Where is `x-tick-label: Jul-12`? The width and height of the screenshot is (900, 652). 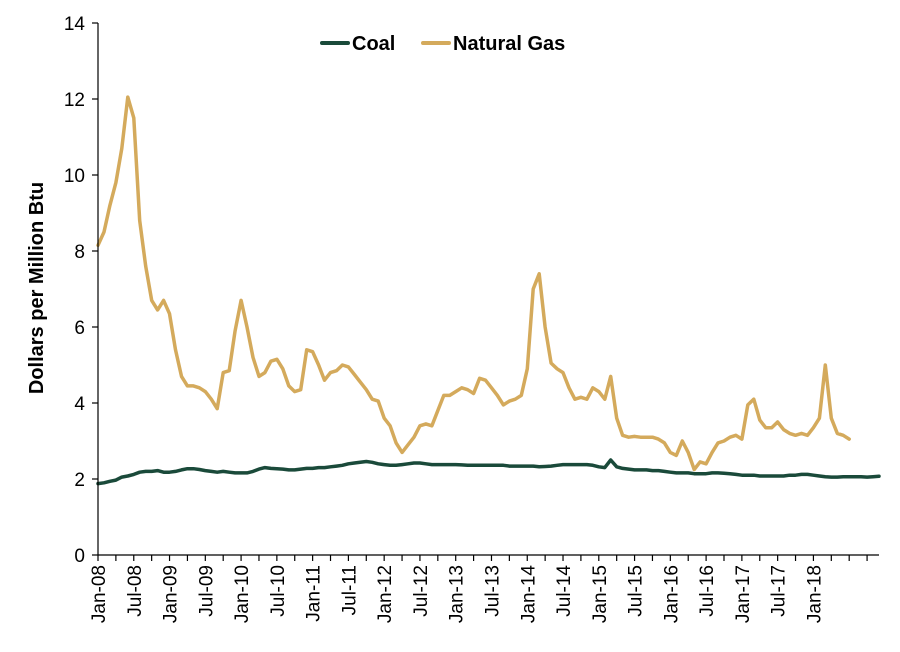 x-tick-label: Jul-12 is located at coordinates (421, 591).